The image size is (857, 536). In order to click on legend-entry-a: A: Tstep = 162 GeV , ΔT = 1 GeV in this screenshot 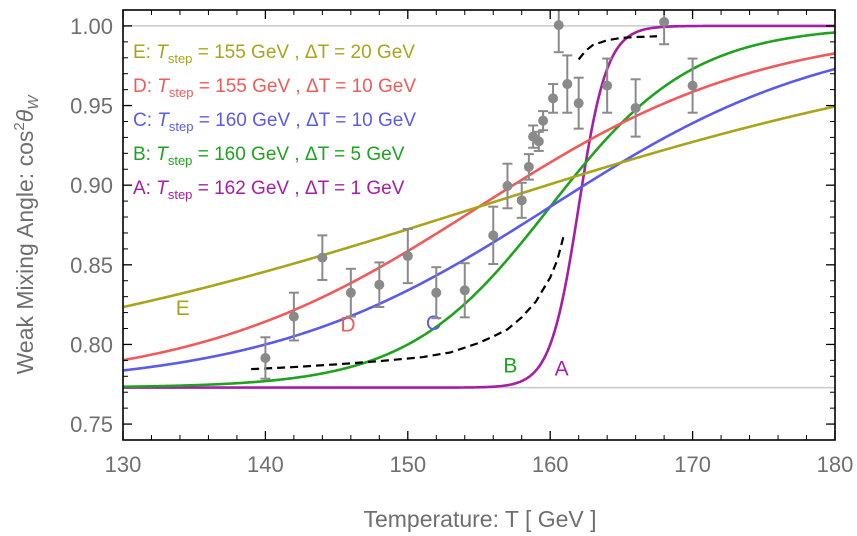, I will do `click(269, 190)`.